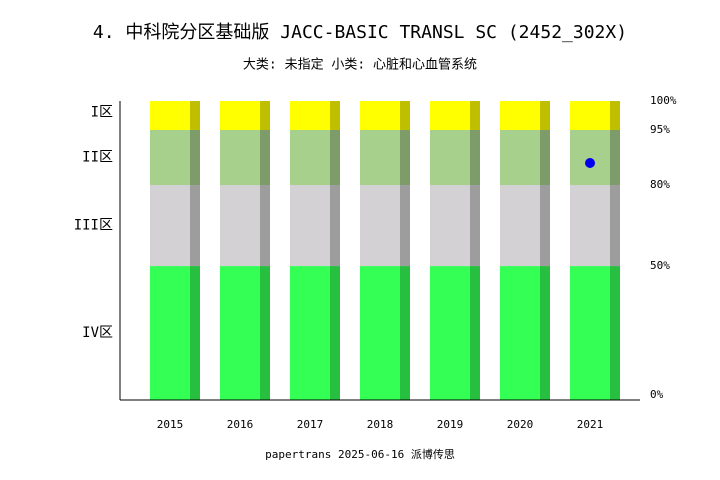  What do you see at coordinates (360, 454) in the screenshot?
I see `footer: papertrans 2025-06-16 派博传思` at bounding box center [360, 454].